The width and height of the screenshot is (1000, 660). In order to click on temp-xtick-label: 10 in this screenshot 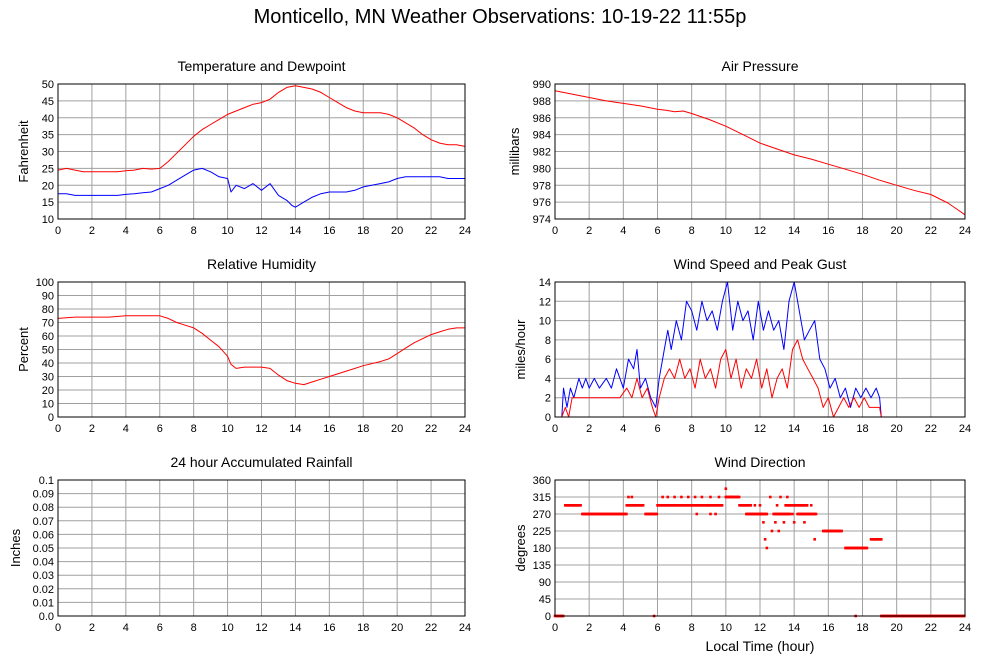, I will do `click(227, 231)`.